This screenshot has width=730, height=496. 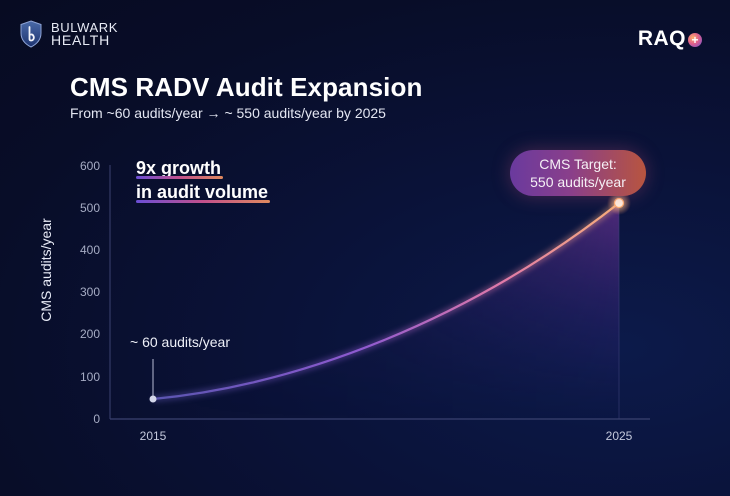 I want to click on brand-name: BULWARK HEALTH, so click(x=84, y=34).